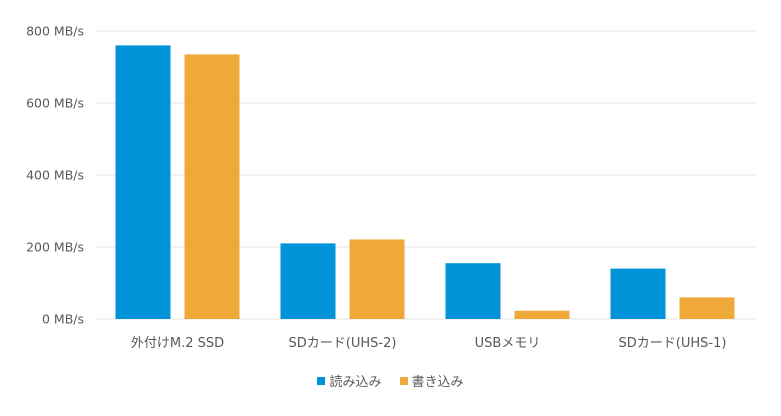 The image size is (781, 416). Describe the element at coordinates (55, 175) in the screenshot. I see `y-tick-label: 400 MB/s` at that location.